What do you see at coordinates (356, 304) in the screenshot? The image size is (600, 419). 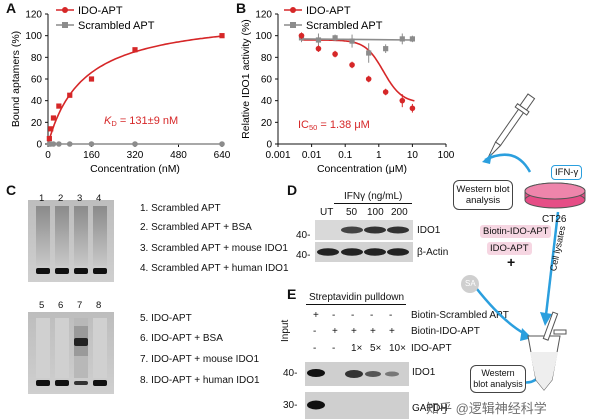 I see `pulldown-header-line` at bounding box center [356, 304].